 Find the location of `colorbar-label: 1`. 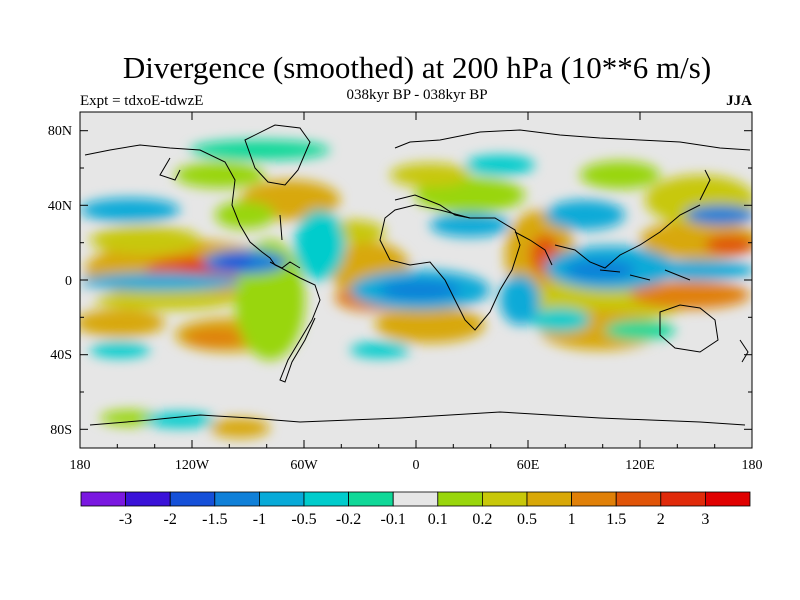

colorbar-label: 1 is located at coordinates (572, 519).